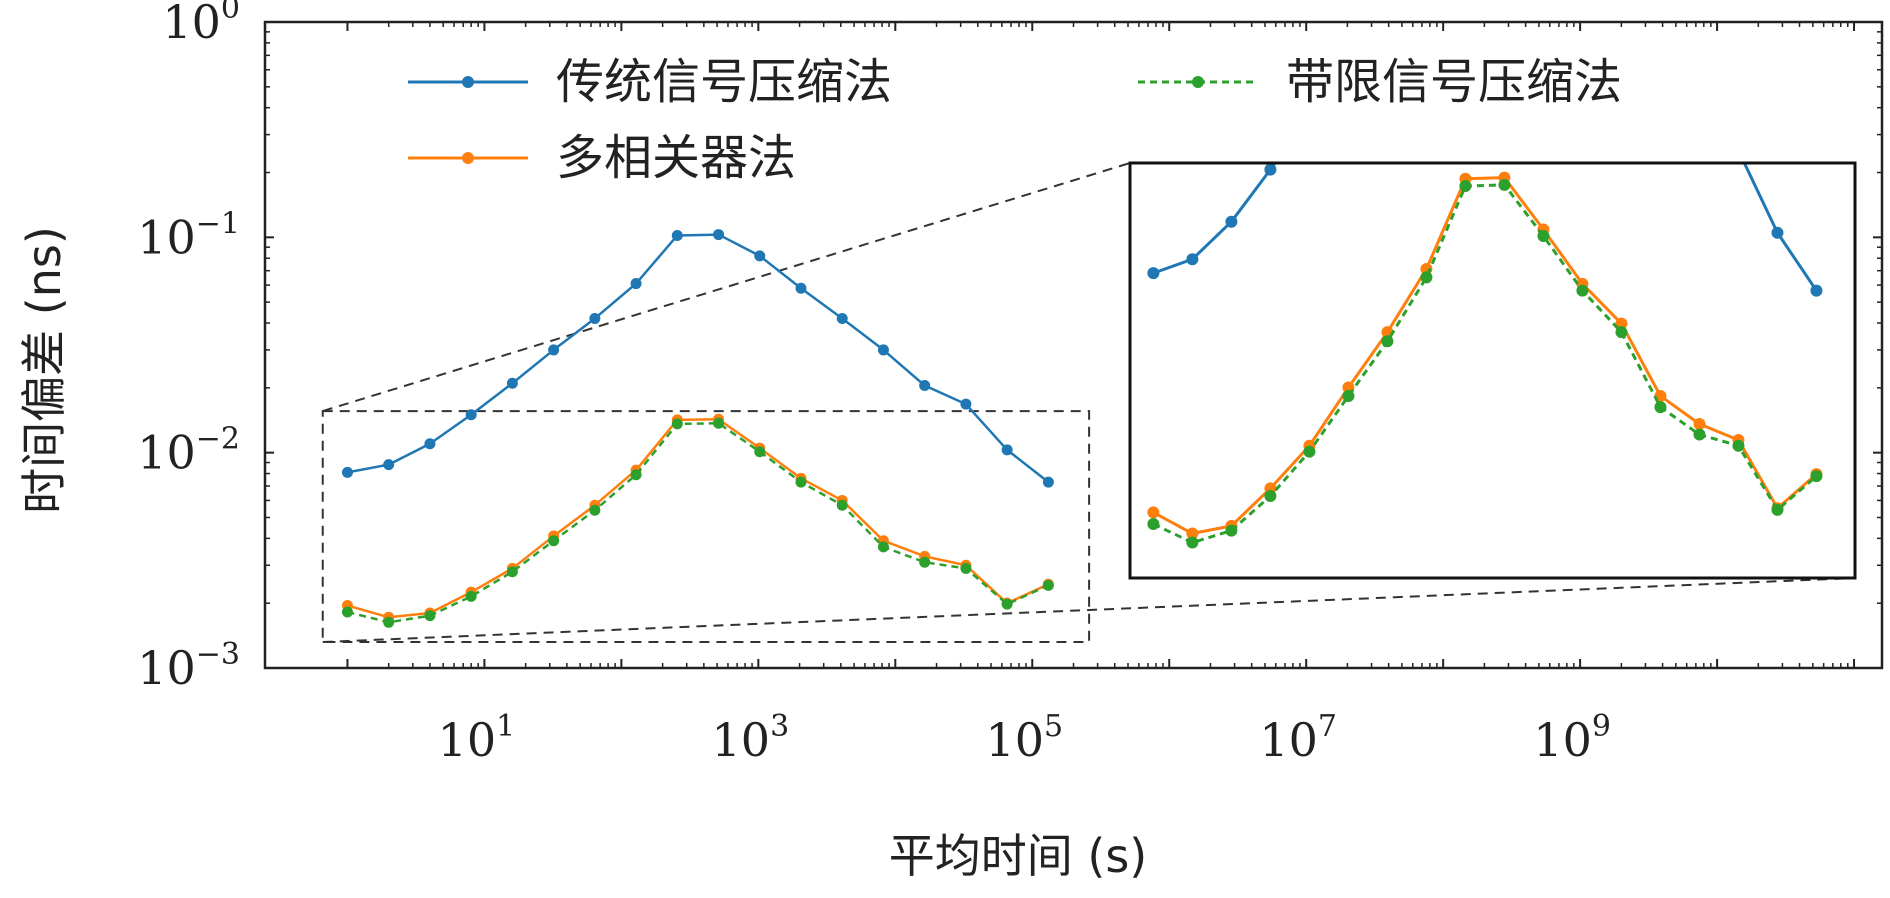  What do you see at coordinates (724, 82) in the screenshot?
I see `legend-label: 传统信号压缩法` at bounding box center [724, 82].